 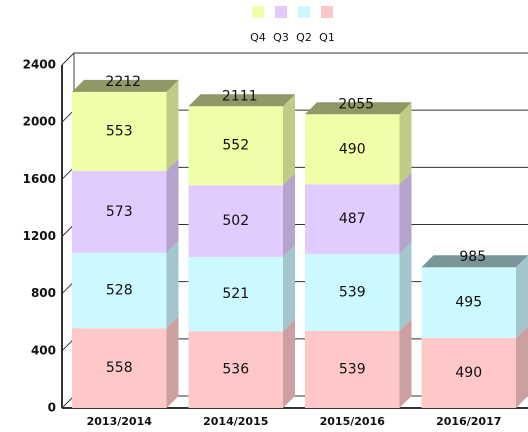 I want to click on total-label: 985, so click(x=472, y=257).